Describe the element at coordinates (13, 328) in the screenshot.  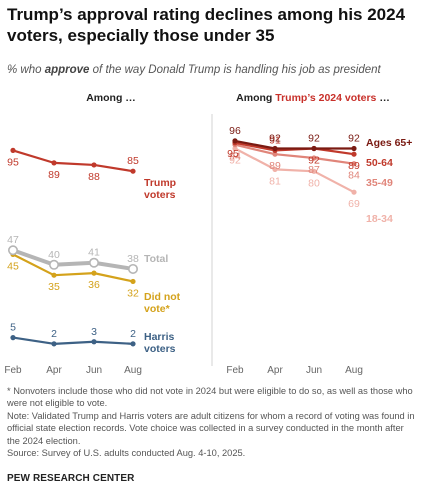
I see `data-label-harris-voters: 5` at that location.